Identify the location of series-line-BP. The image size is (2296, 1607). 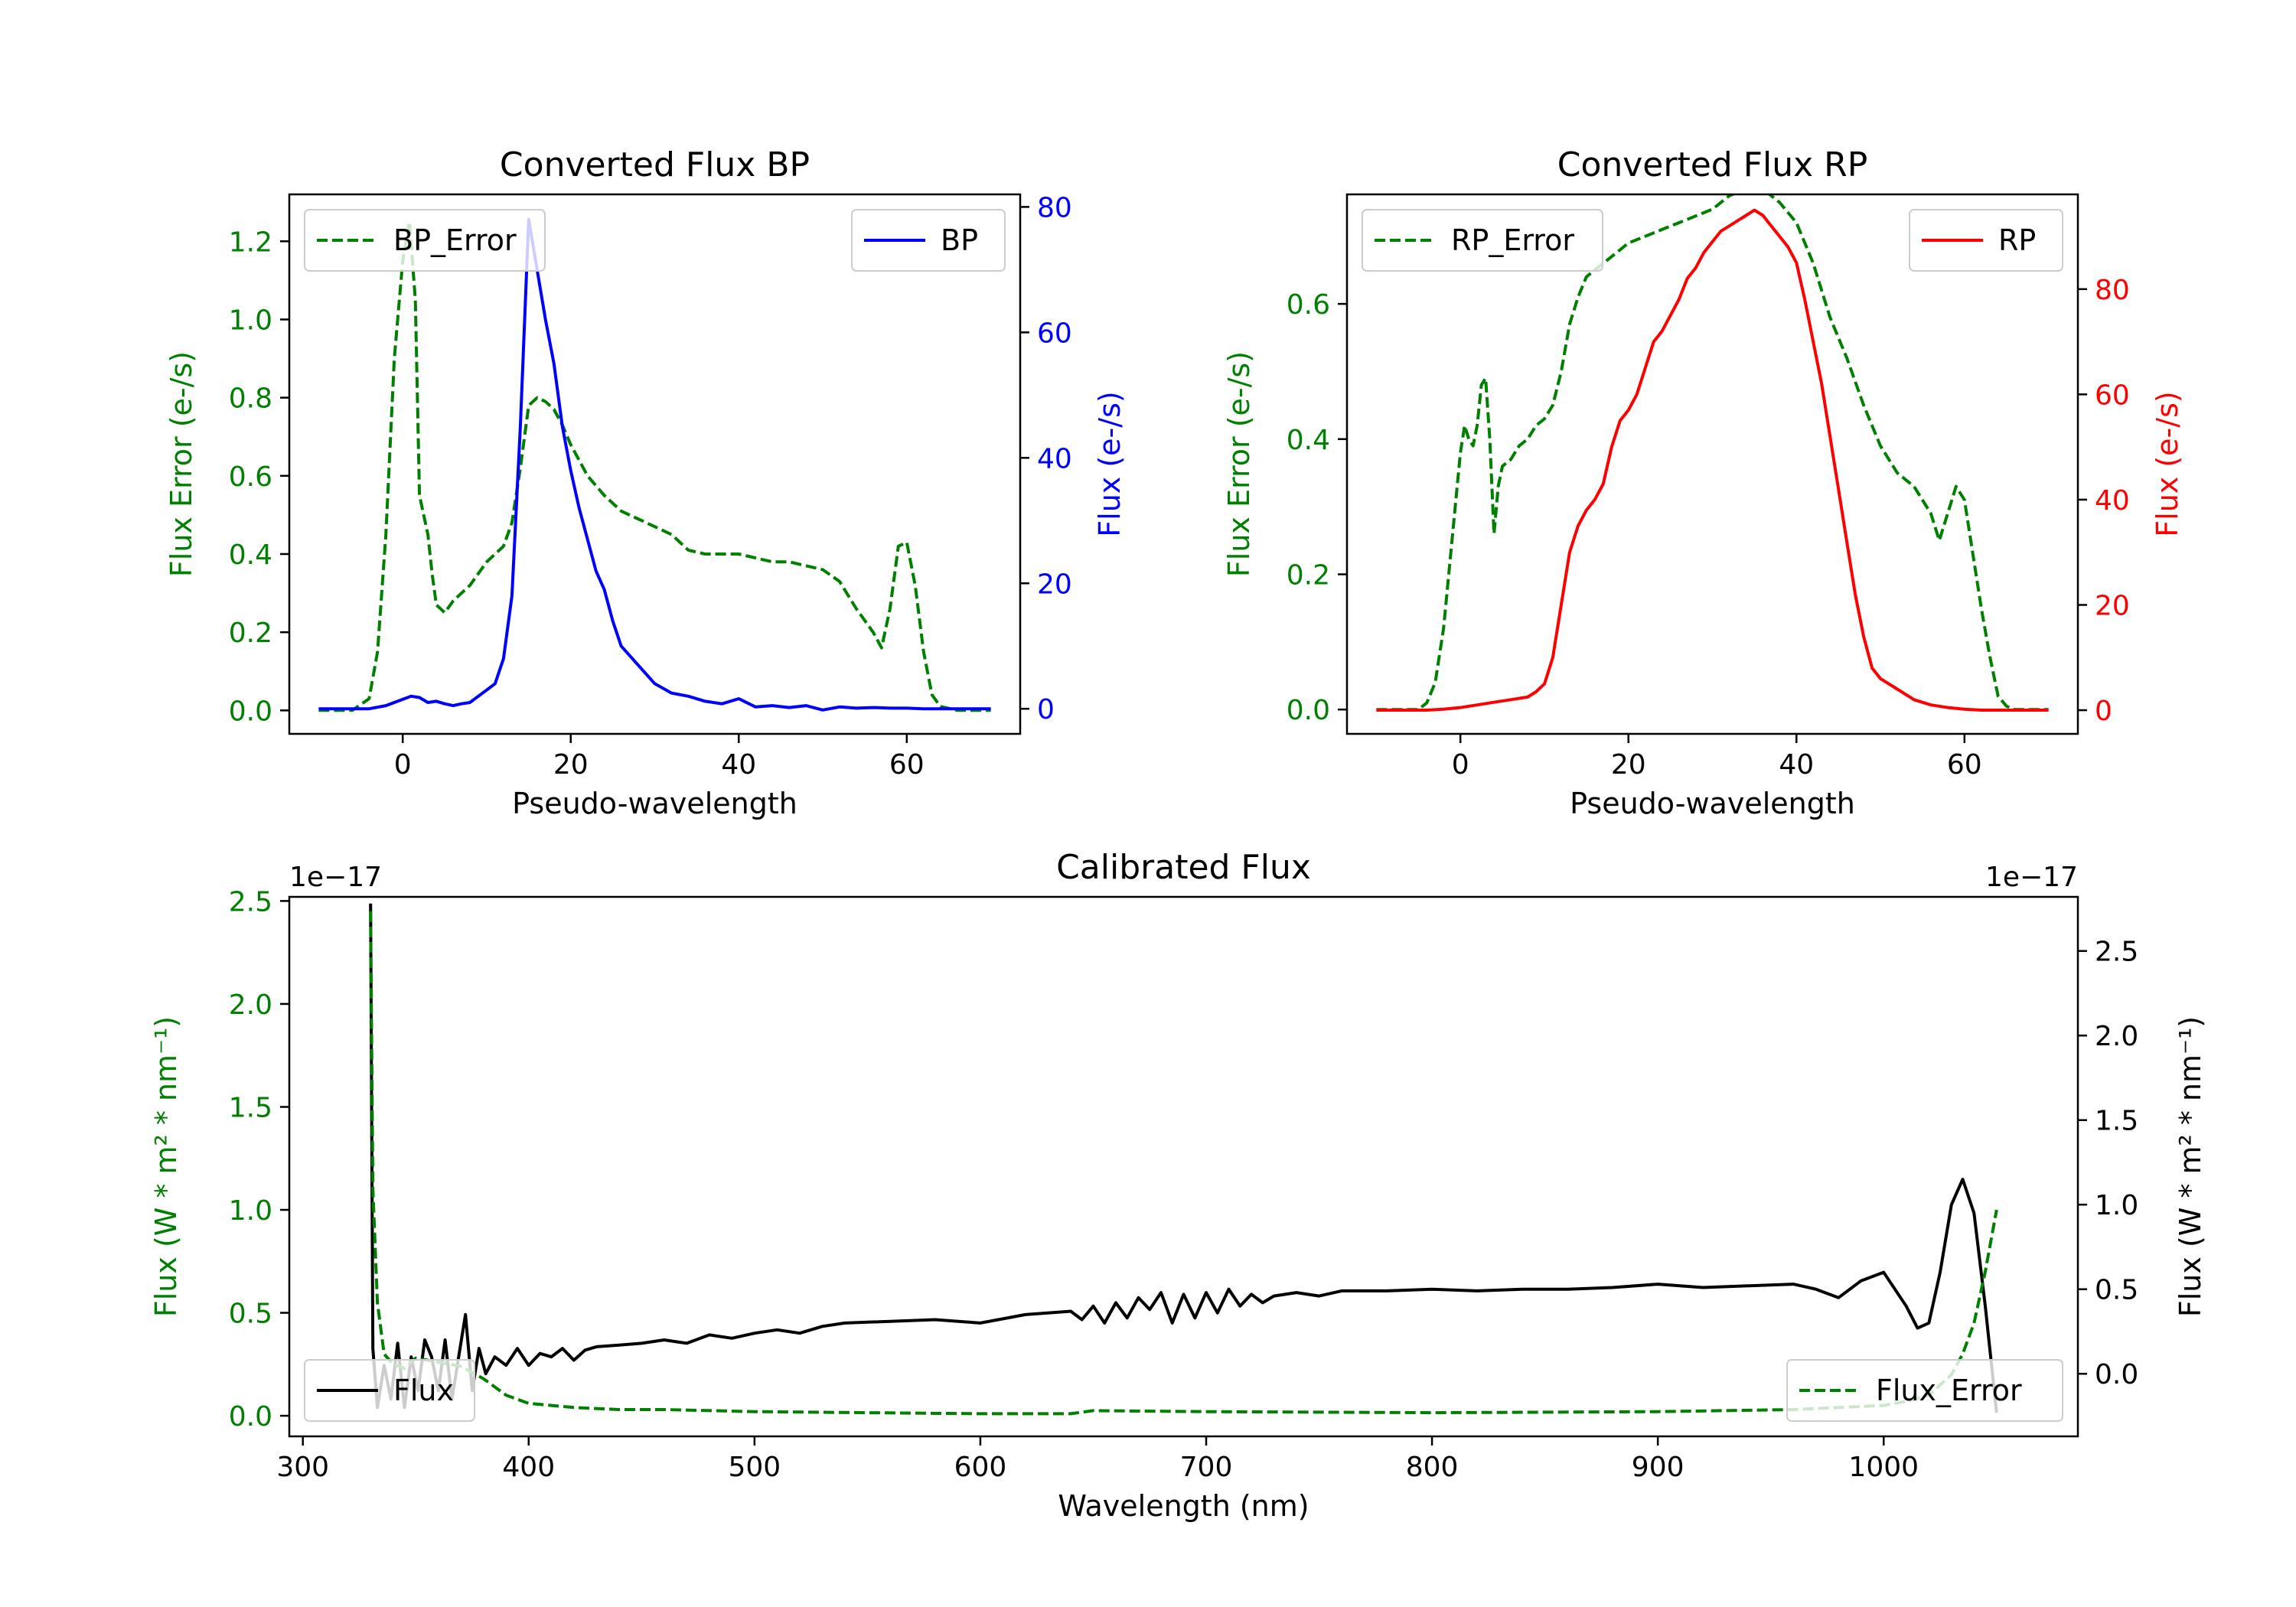
(654, 464).